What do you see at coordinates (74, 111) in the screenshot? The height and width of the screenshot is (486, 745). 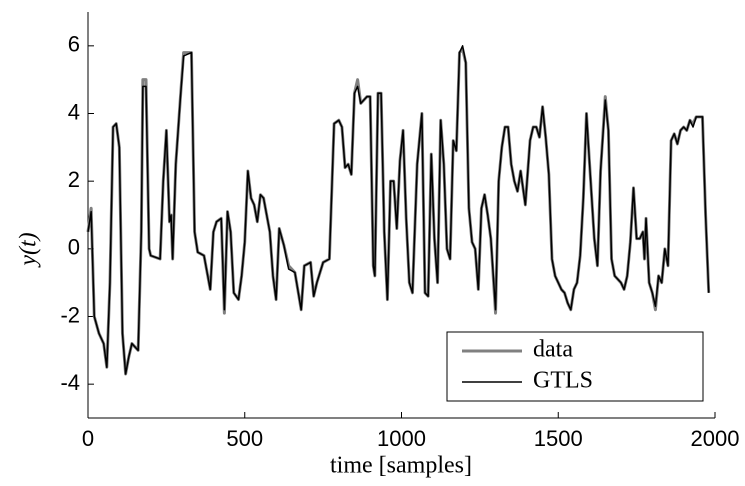 I see `y-tick-label: 4` at bounding box center [74, 111].